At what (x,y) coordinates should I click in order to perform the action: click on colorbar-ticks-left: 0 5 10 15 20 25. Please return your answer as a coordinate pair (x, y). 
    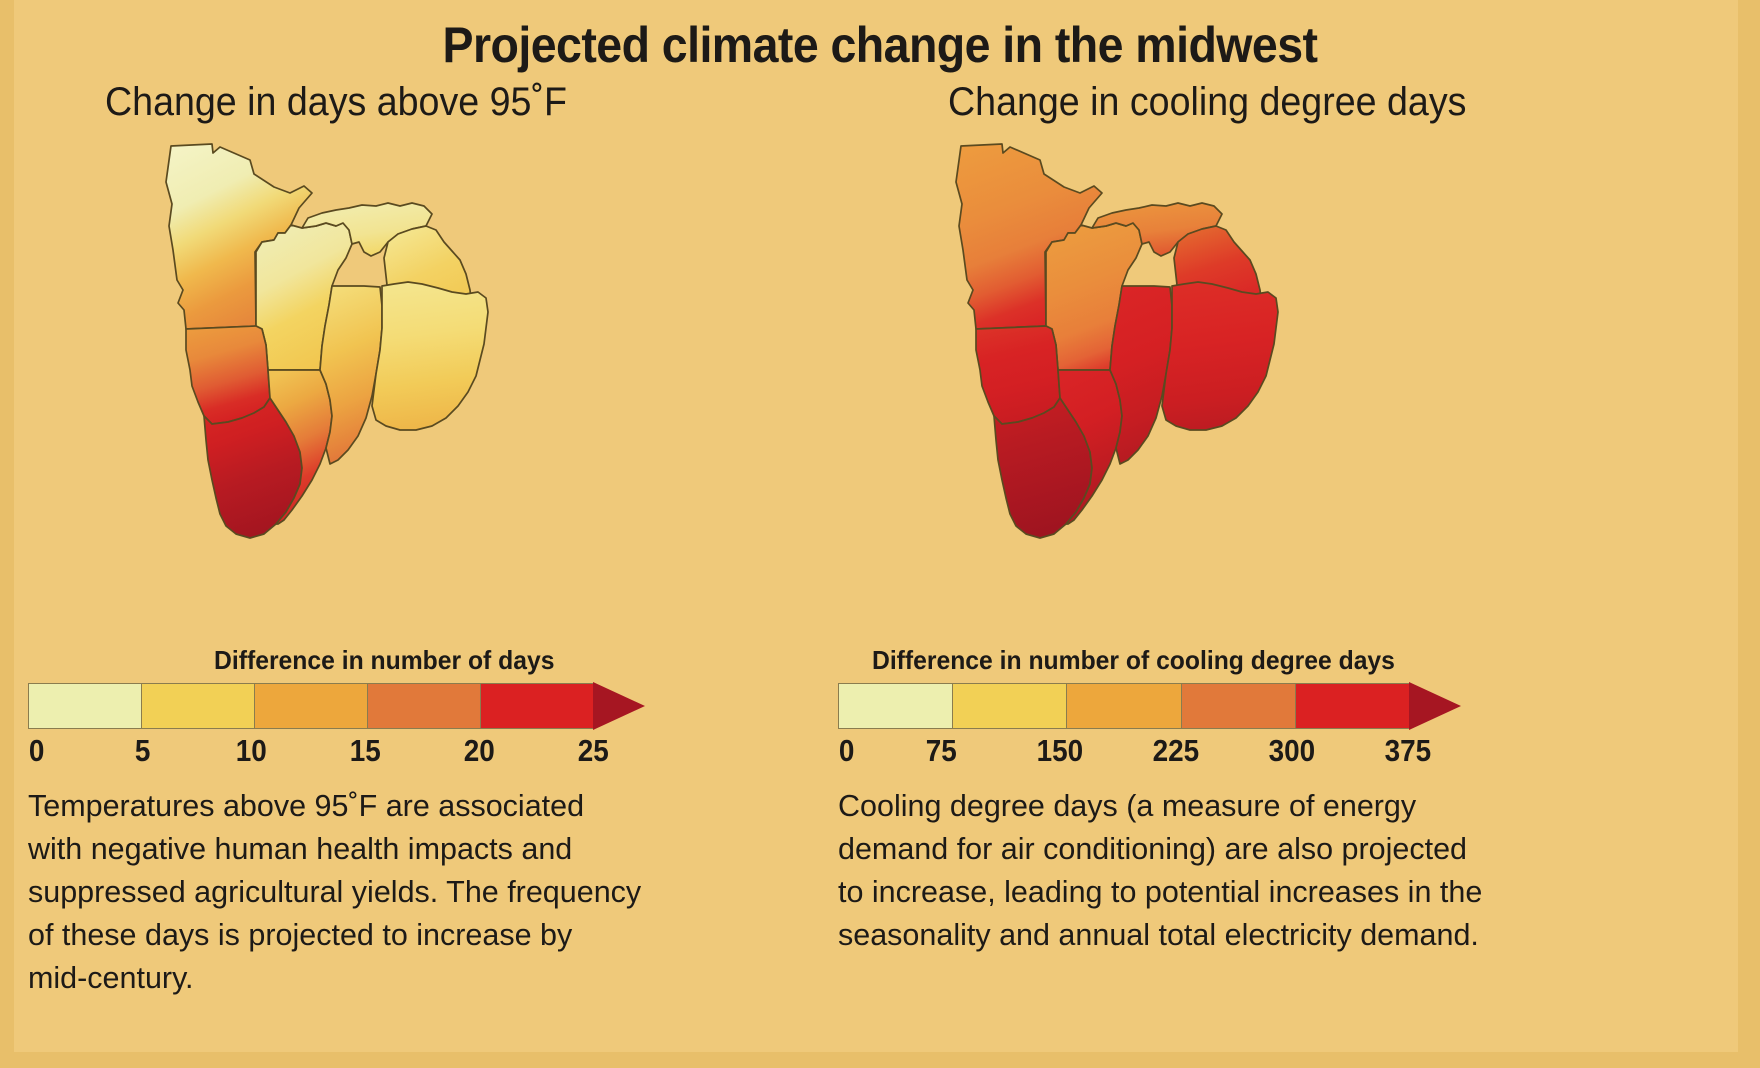
    Looking at the image, I should click on (348, 755).